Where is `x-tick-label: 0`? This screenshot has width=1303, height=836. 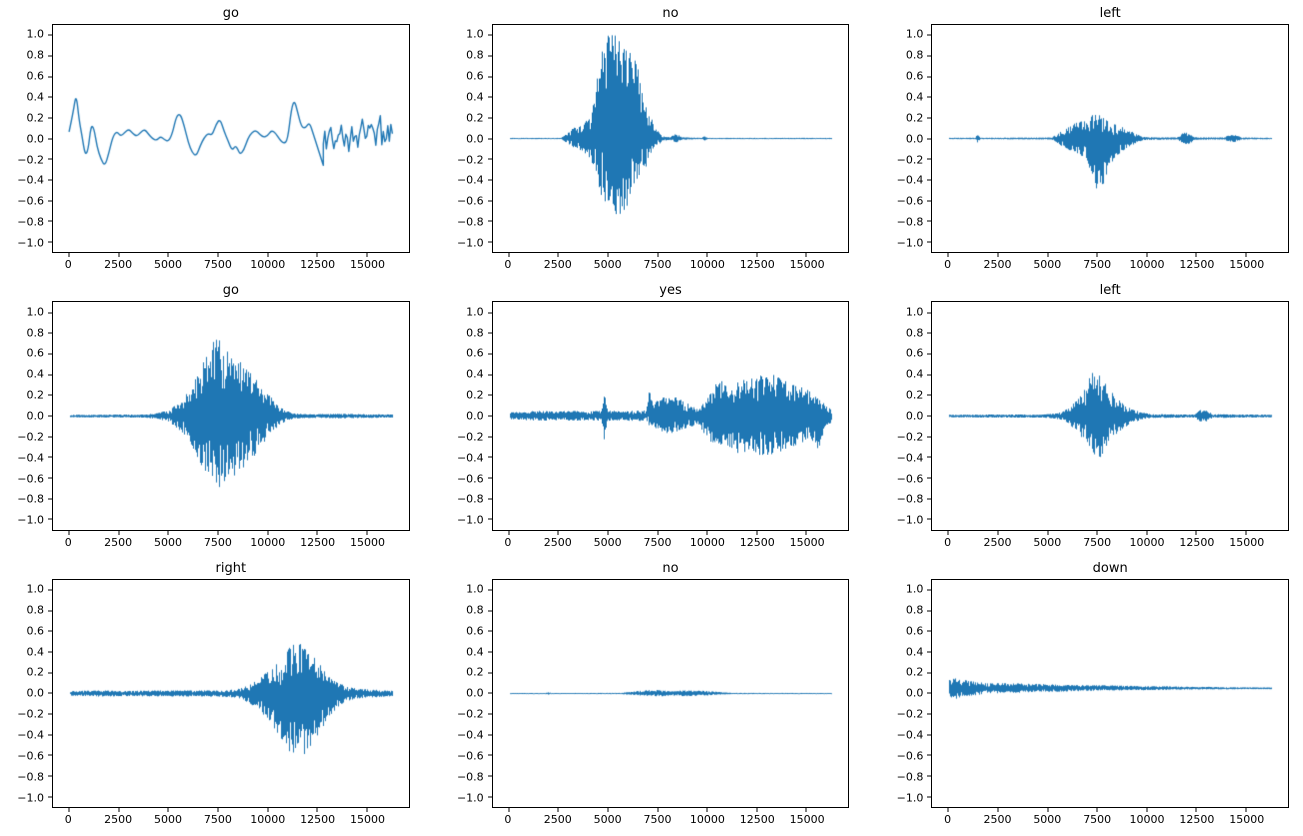
x-tick-label: 0 is located at coordinates (68, 819).